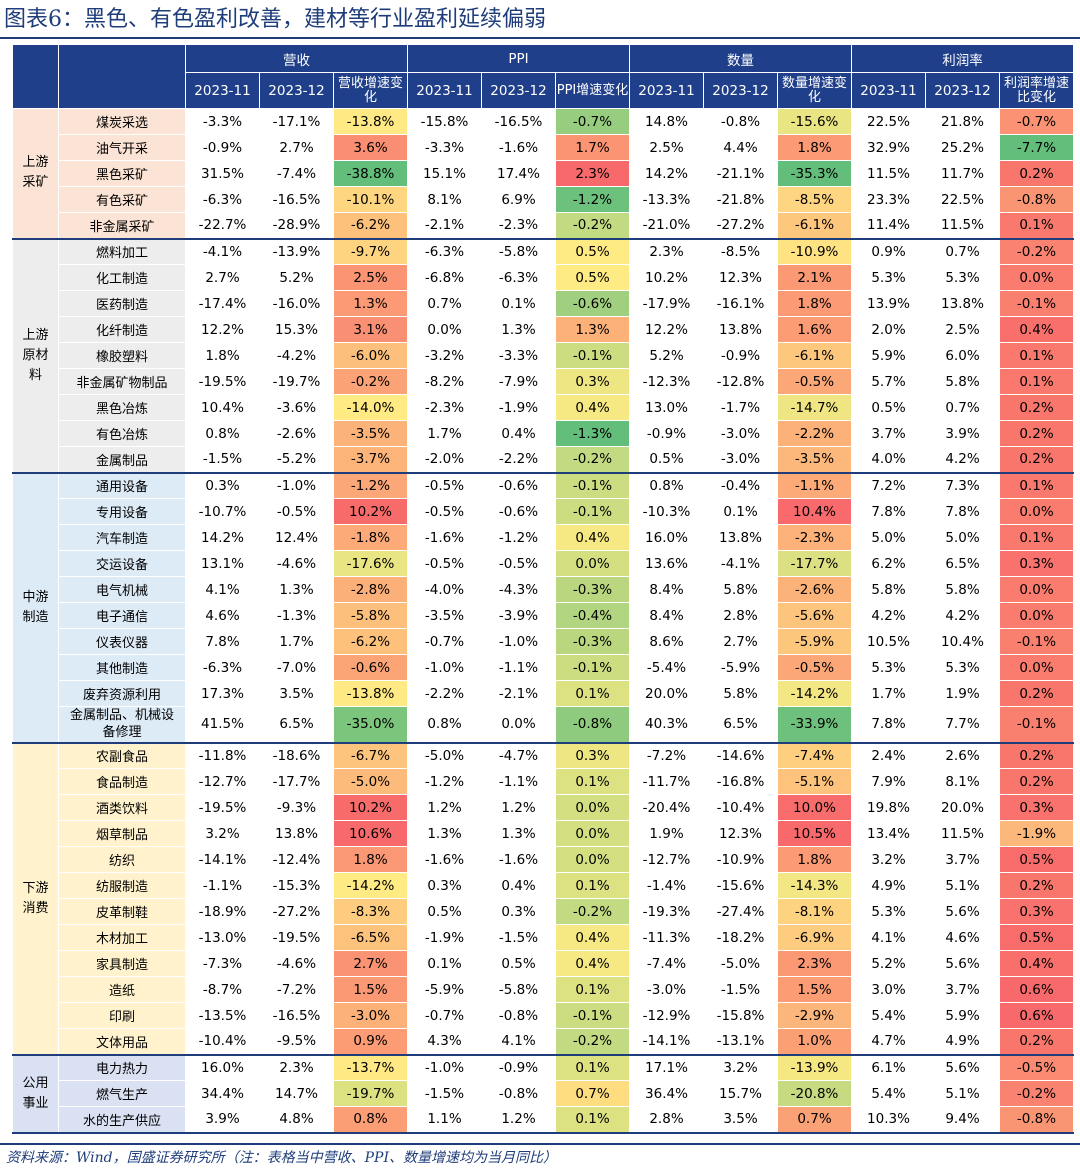 This screenshot has height=1170, width=1080. I want to click on value-cell: -27.4%, so click(740, 911).